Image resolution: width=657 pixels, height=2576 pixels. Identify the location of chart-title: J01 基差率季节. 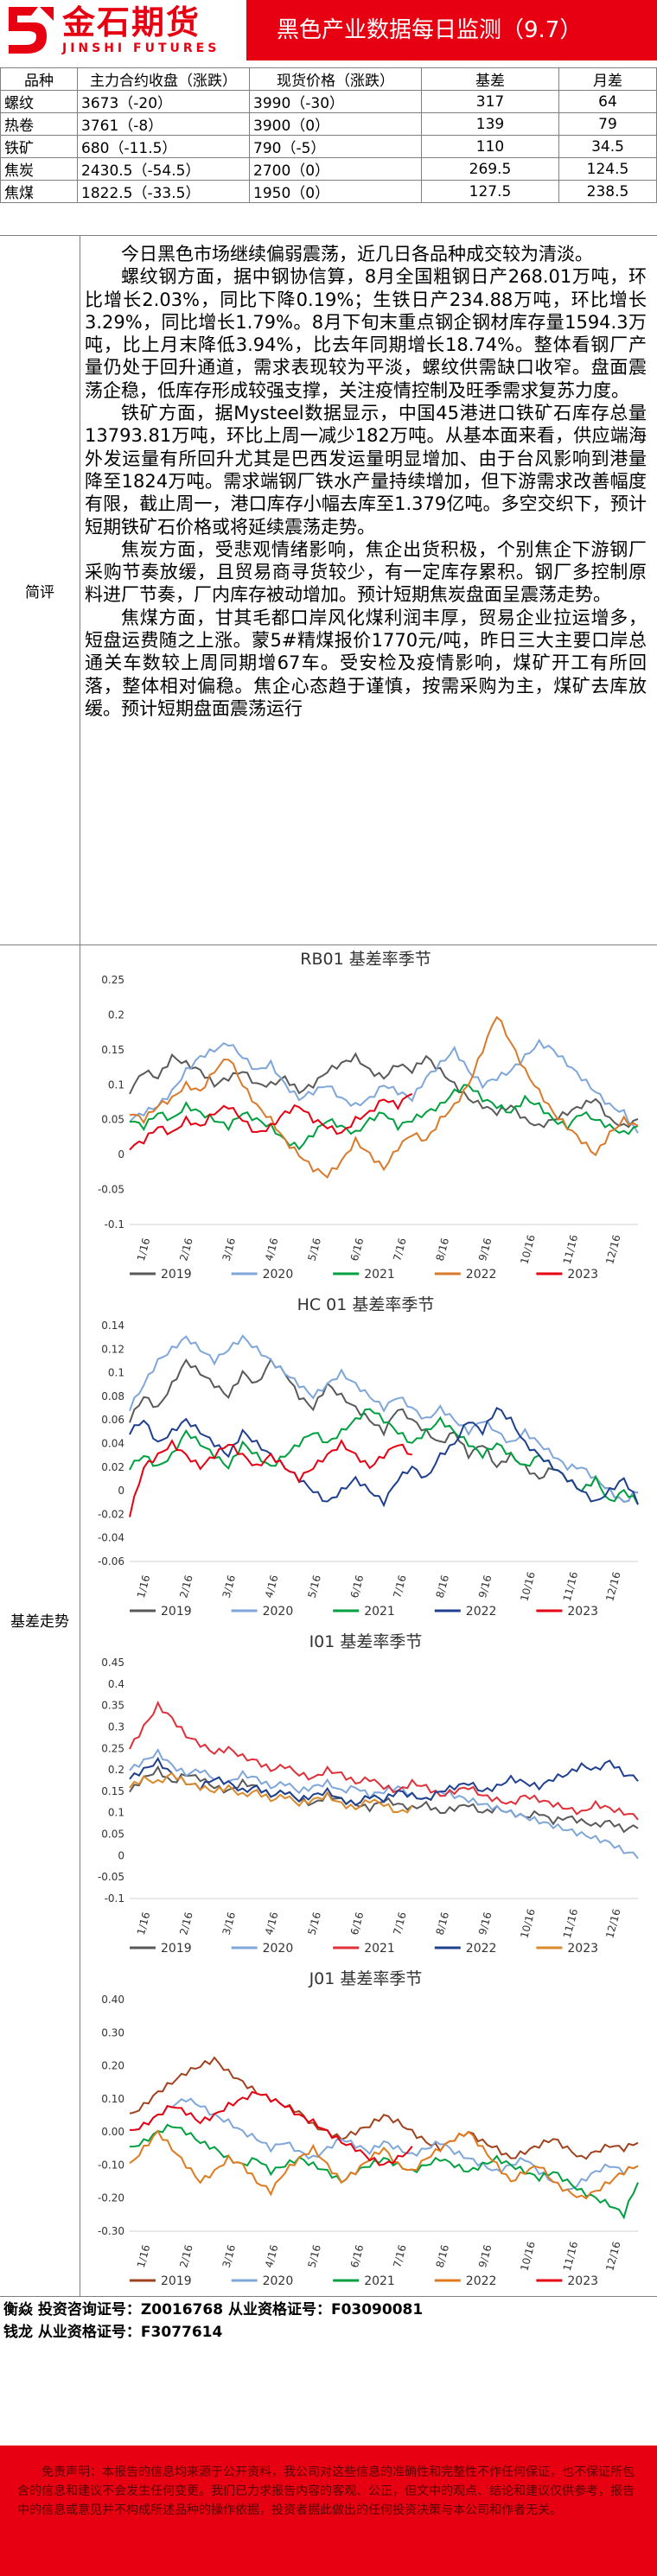
(366, 1979).